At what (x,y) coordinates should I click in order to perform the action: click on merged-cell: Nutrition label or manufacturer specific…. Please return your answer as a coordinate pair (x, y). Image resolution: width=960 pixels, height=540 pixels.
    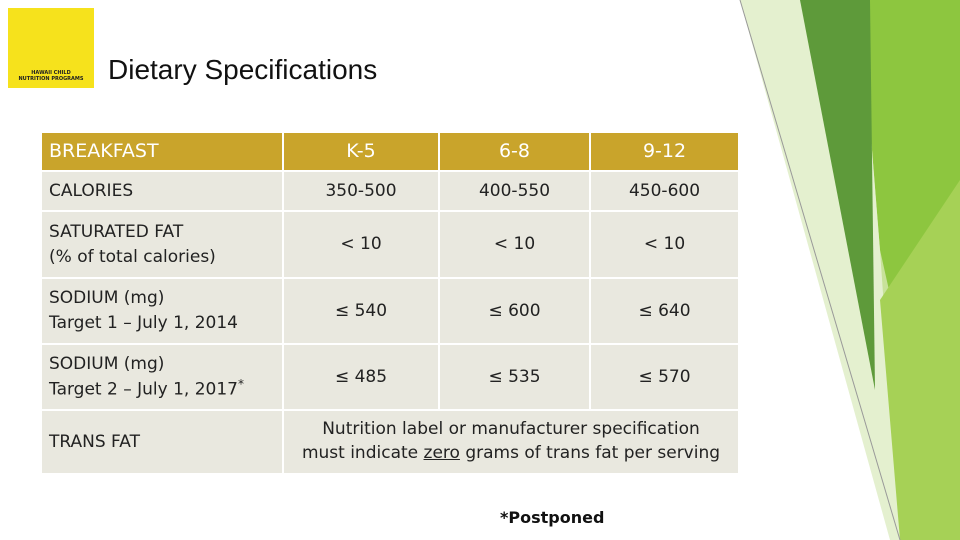
    Looking at the image, I should click on (511, 442).